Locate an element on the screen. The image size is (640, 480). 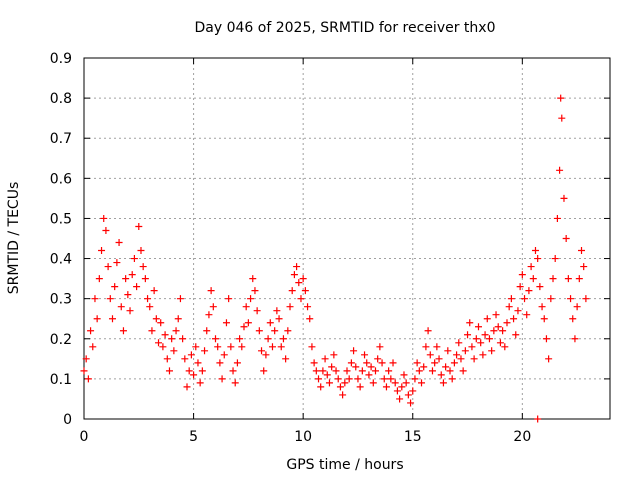
x-tick-label: 20 is located at coordinates (522, 437).